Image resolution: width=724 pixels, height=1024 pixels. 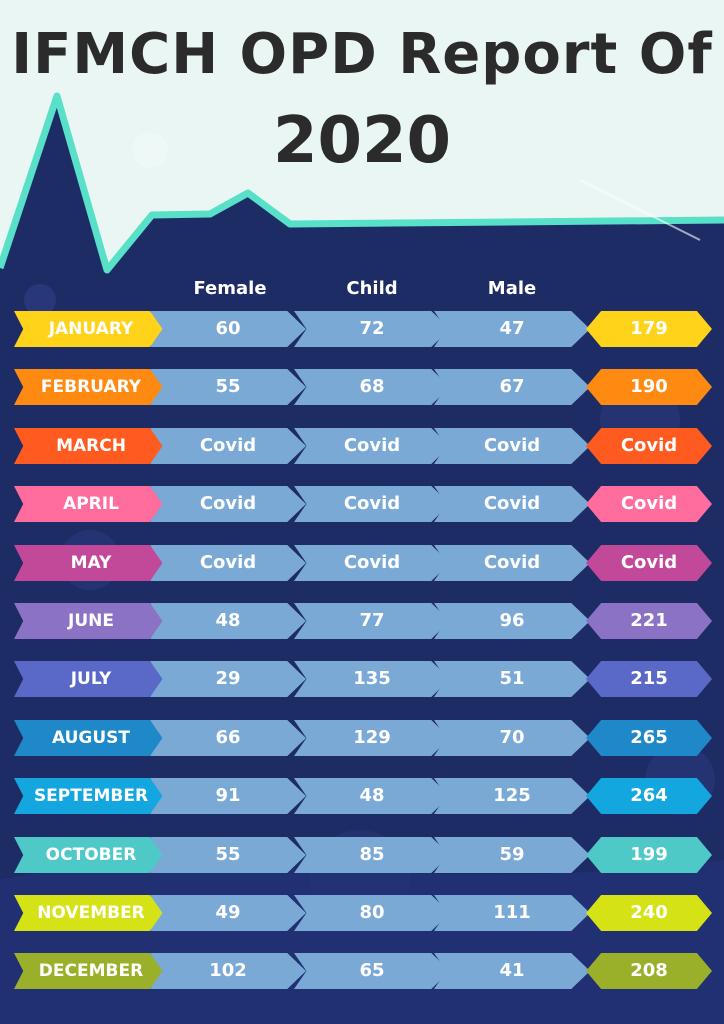 I want to click on total-count: 221, so click(x=649, y=621).